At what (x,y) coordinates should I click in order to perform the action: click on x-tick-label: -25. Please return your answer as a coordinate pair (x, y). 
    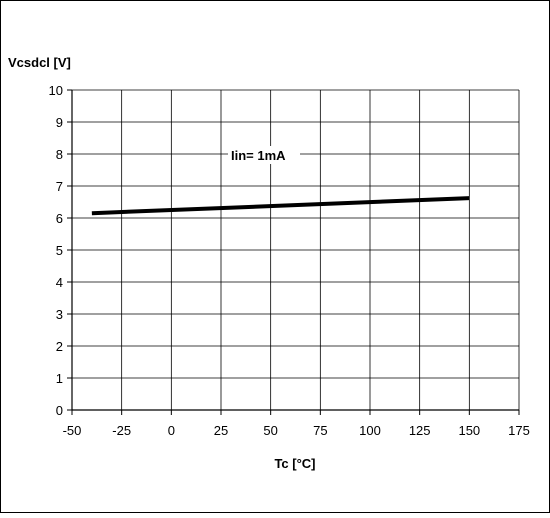
    Looking at the image, I should click on (121, 430).